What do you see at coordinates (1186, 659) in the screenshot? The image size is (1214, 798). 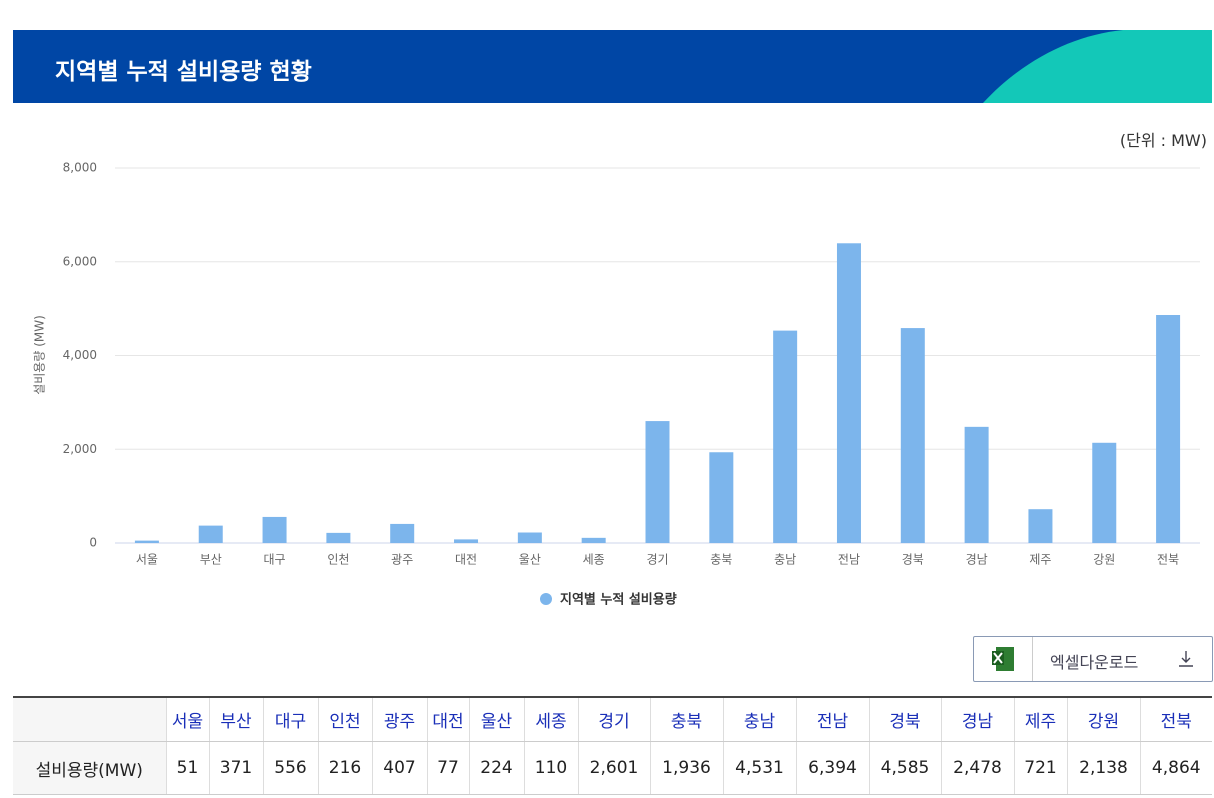 I see `download-icon` at bounding box center [1186, 659].